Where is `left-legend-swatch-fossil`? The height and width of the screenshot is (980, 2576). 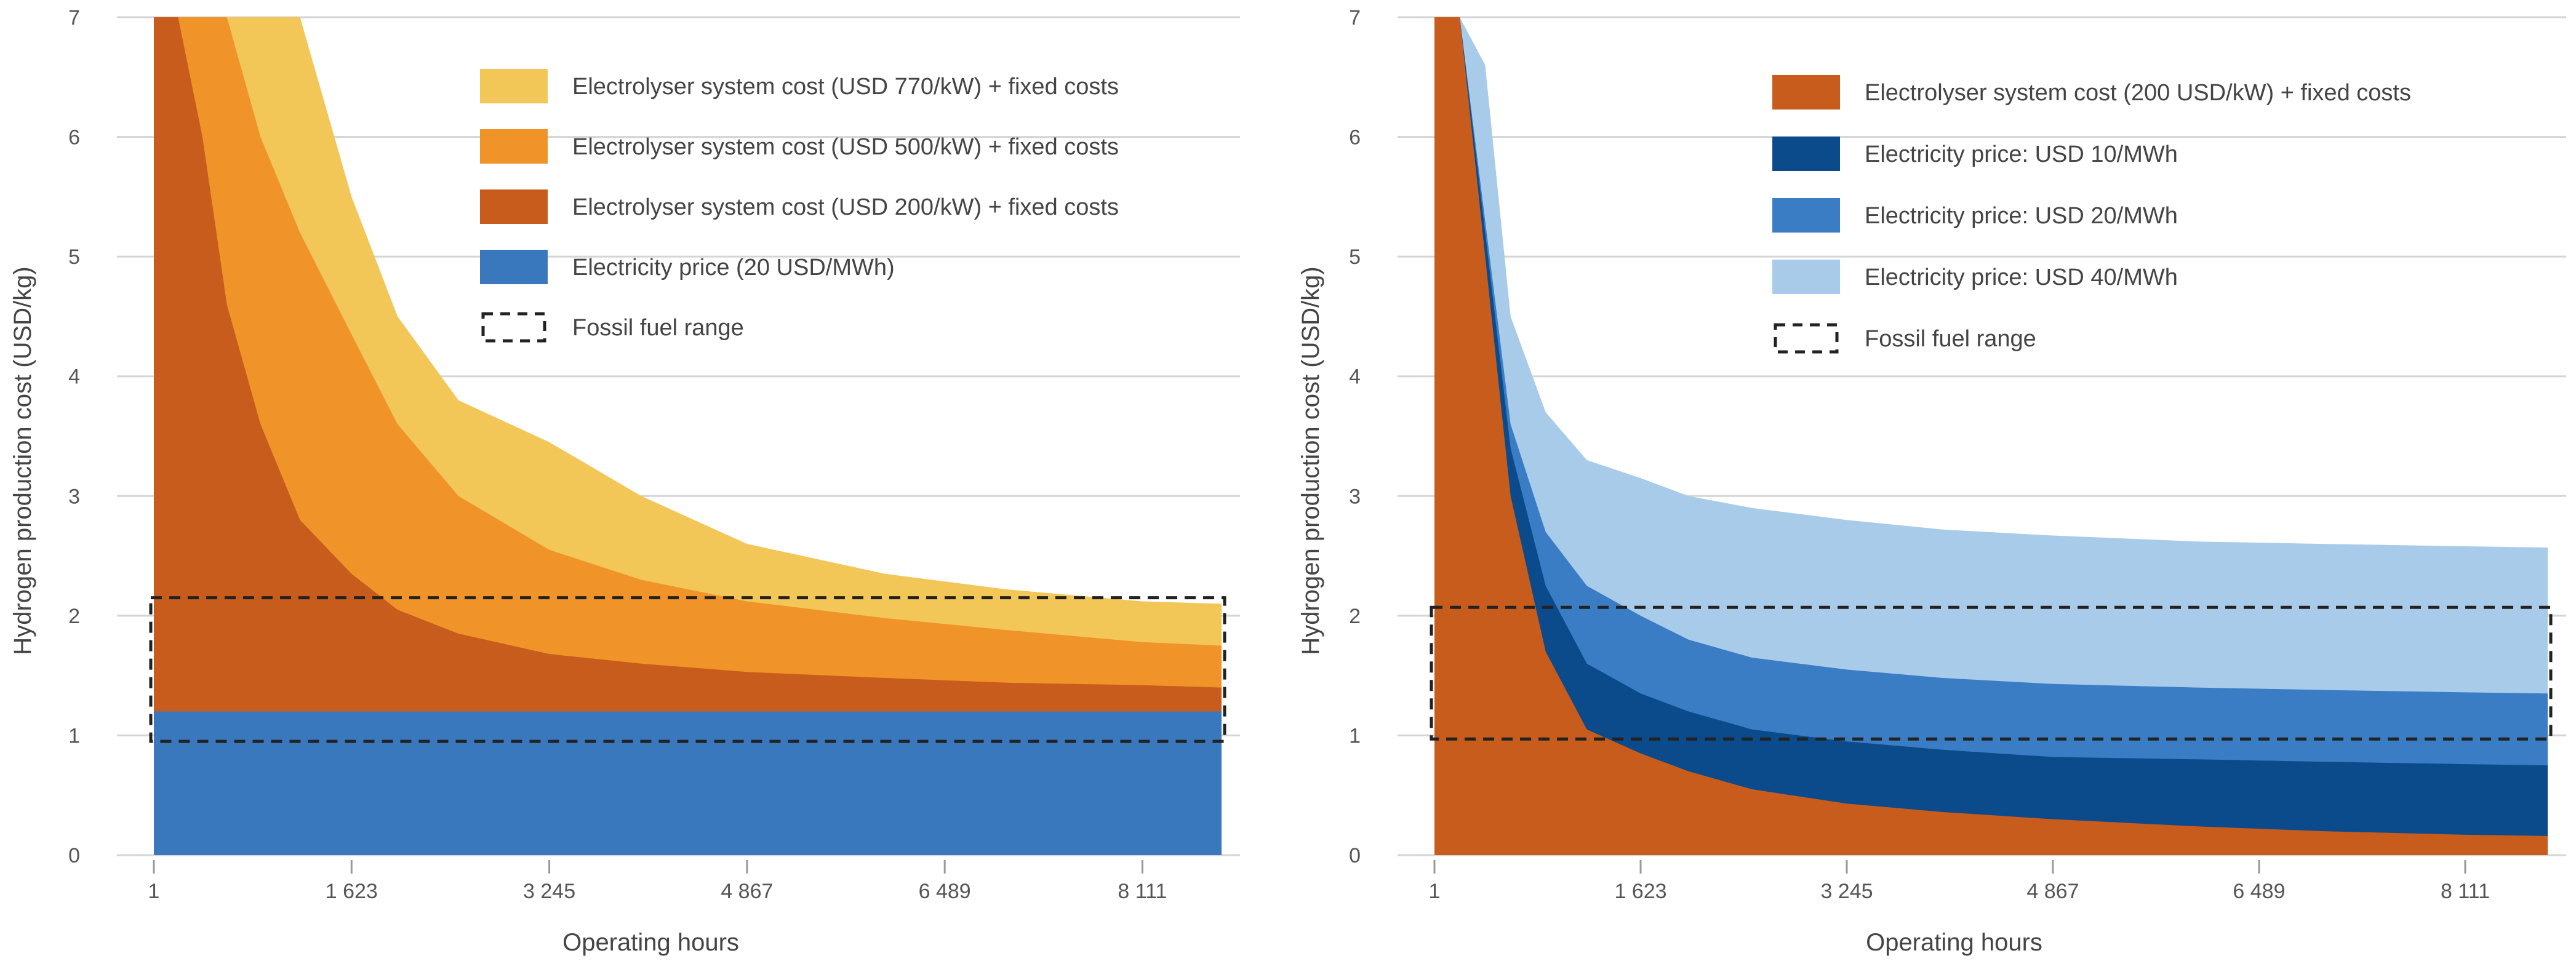 left-legend-swatch-fossil is located at coordinates (513, 327).